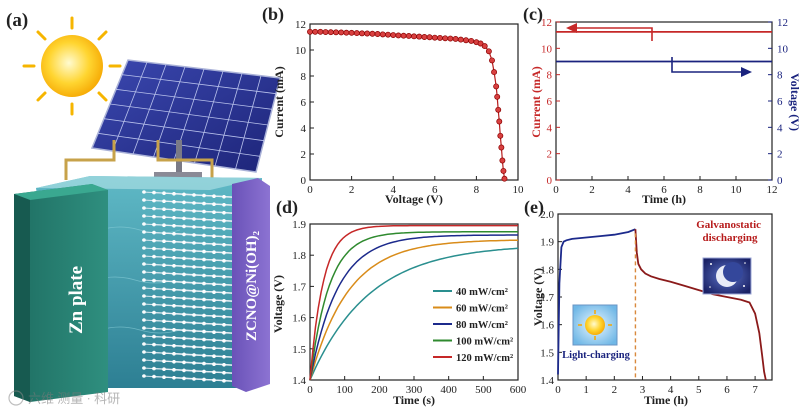 This screenshot has width=800, height=413. Describe the element at coordinates (477, 190) in the screenshot. I see `x-tick-label: 8` at that location.